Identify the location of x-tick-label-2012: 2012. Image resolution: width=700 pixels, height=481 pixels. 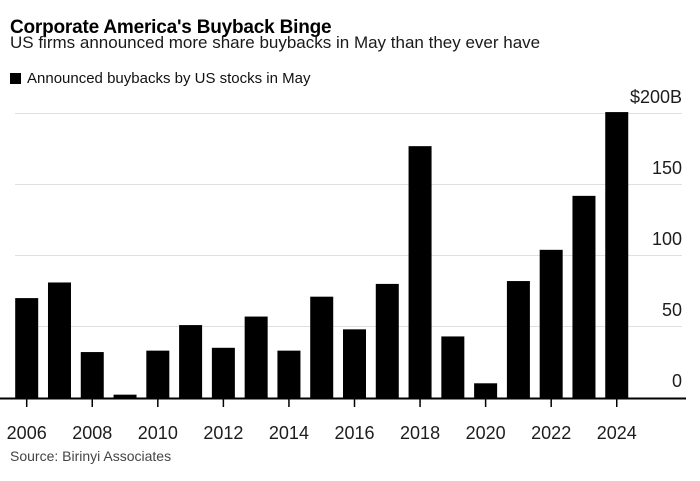
(223, 433).